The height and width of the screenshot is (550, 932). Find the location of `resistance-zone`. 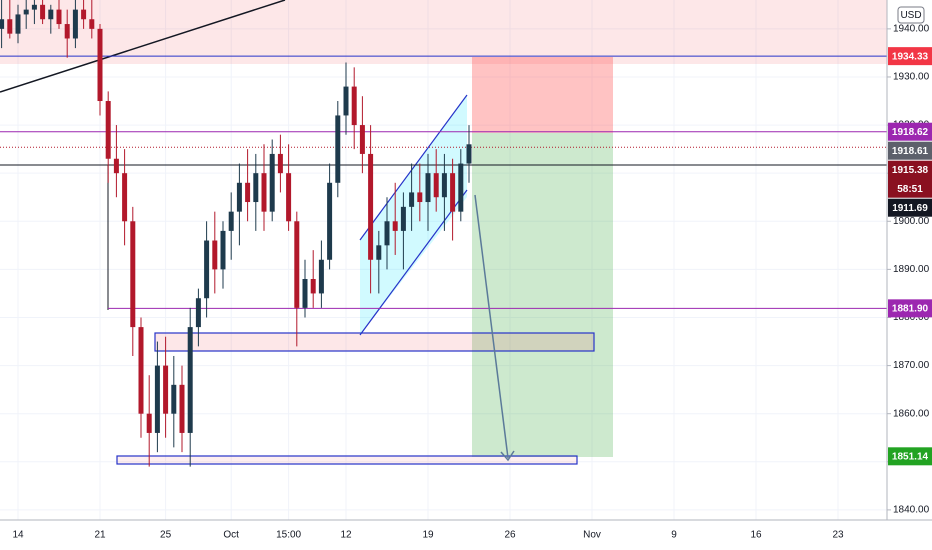

resistance-zone is located at coordinates (443, 32).